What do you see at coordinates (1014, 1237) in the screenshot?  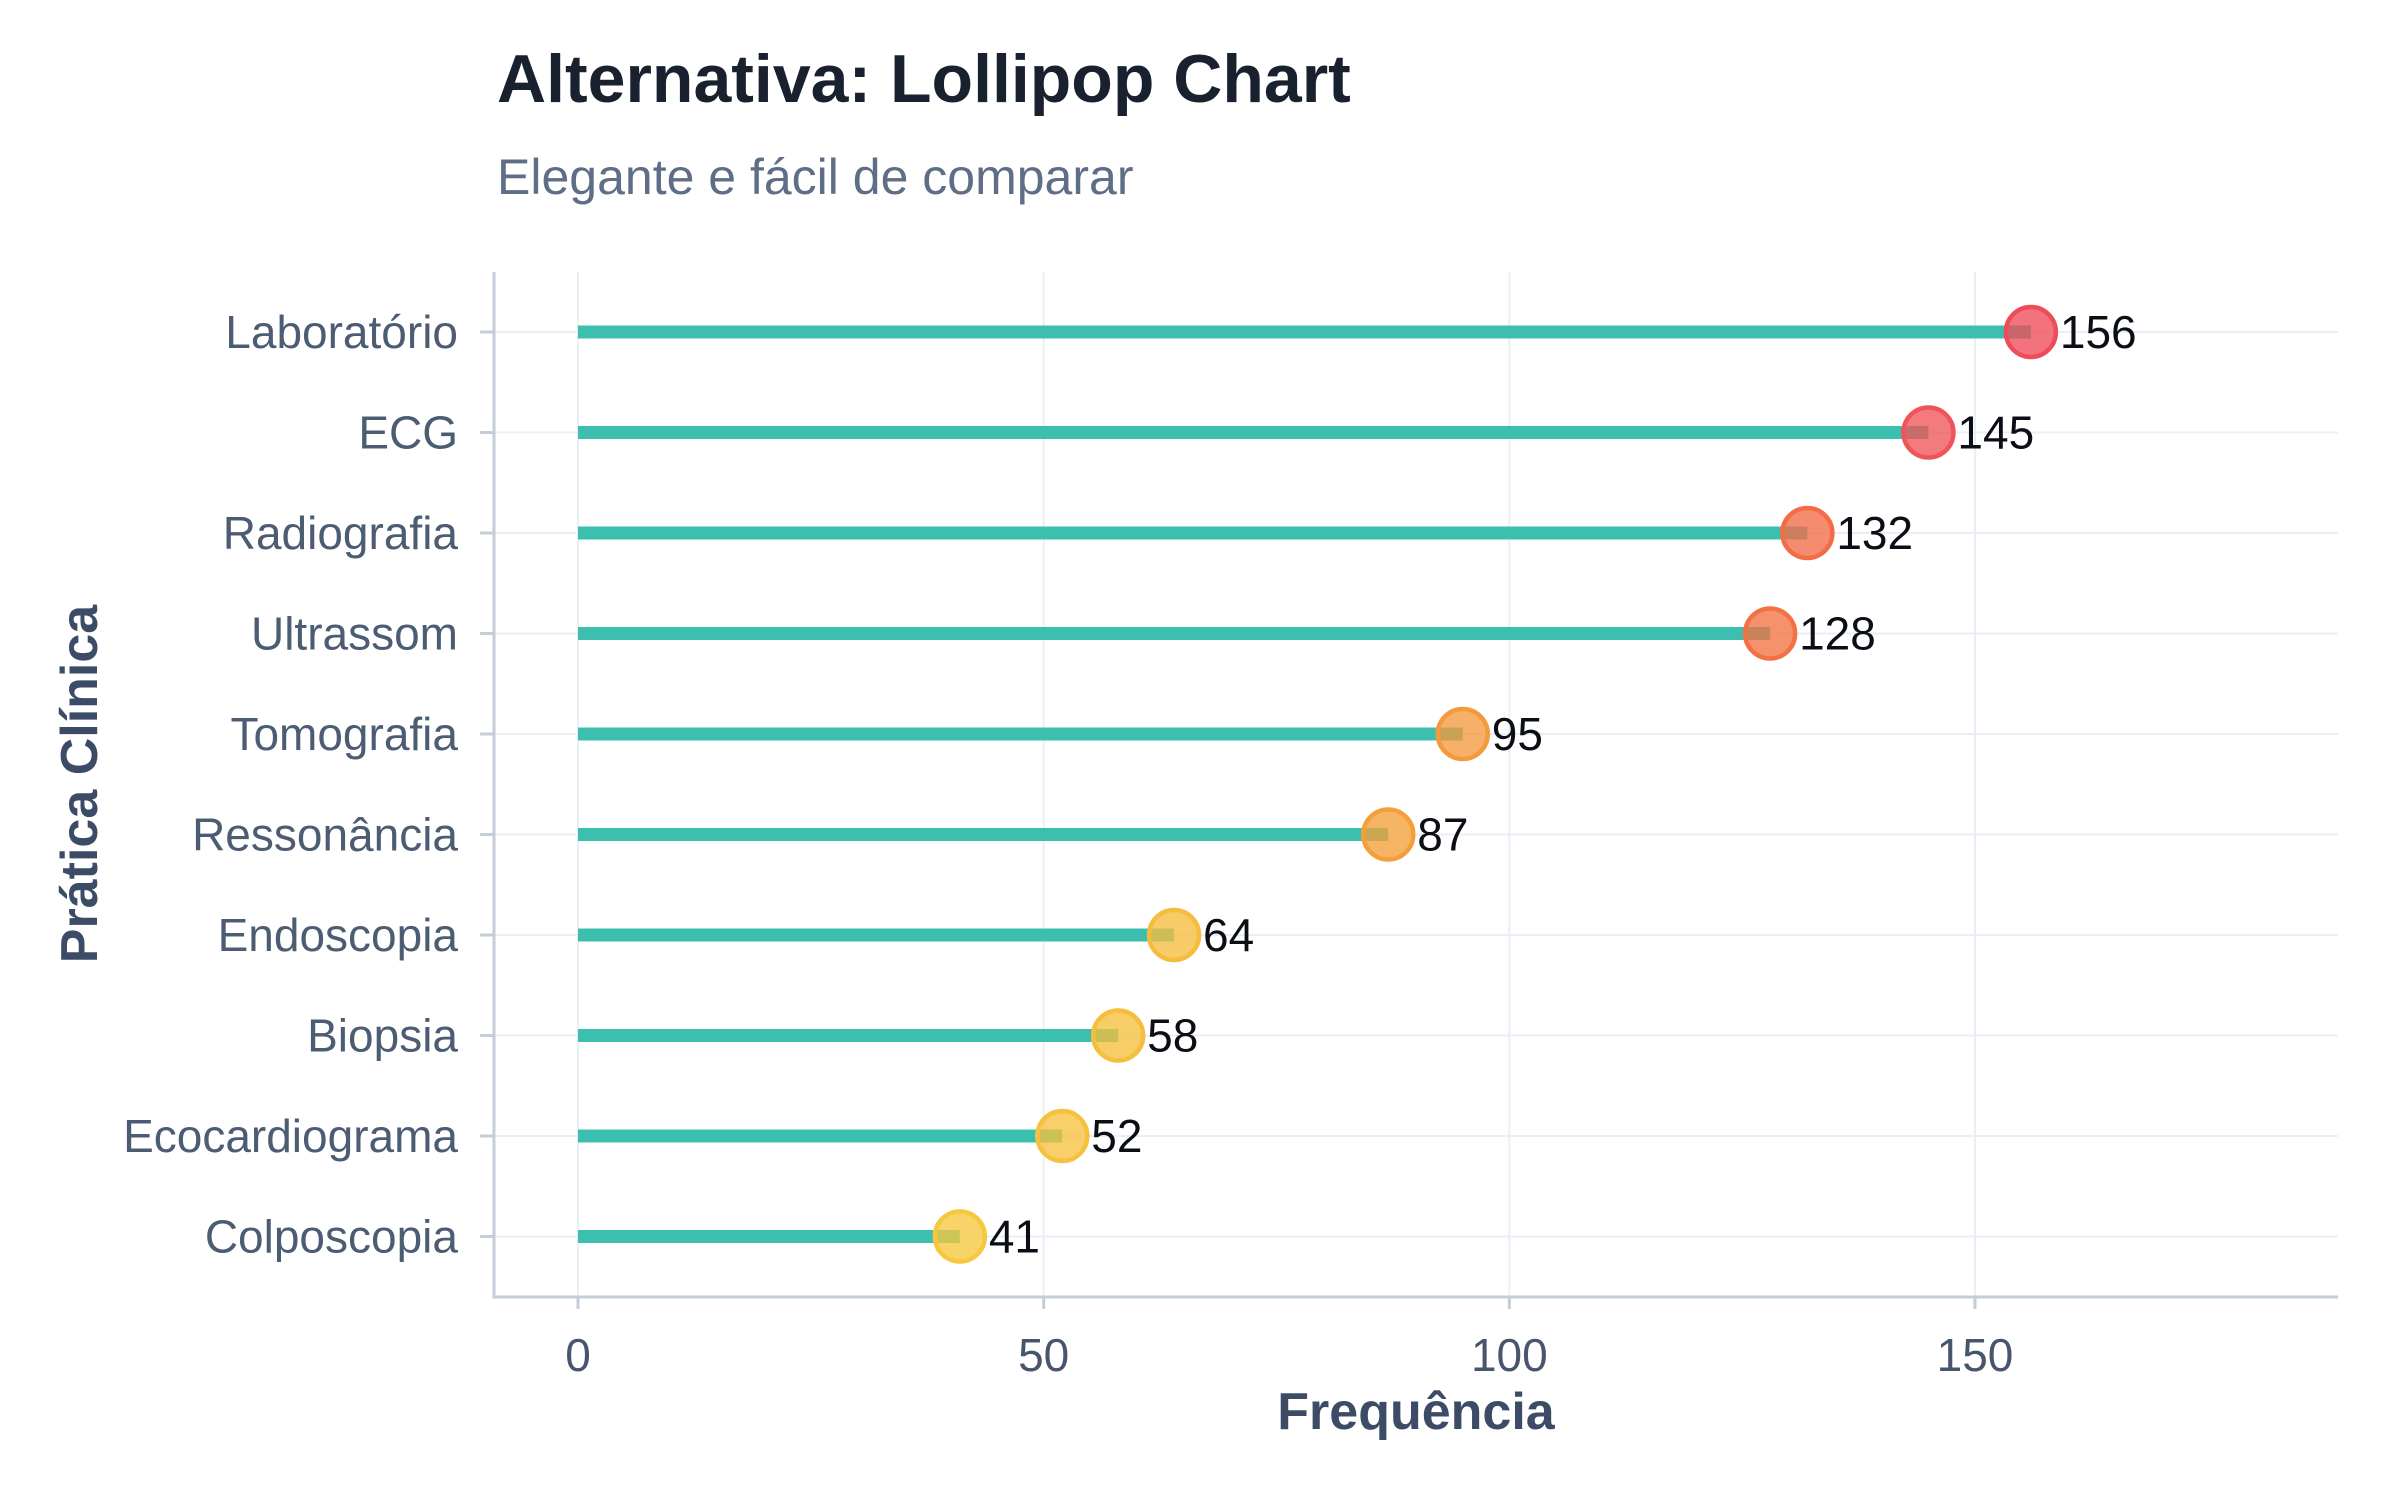 I see `value-label: 41` at bounding box center [1014, 1237].